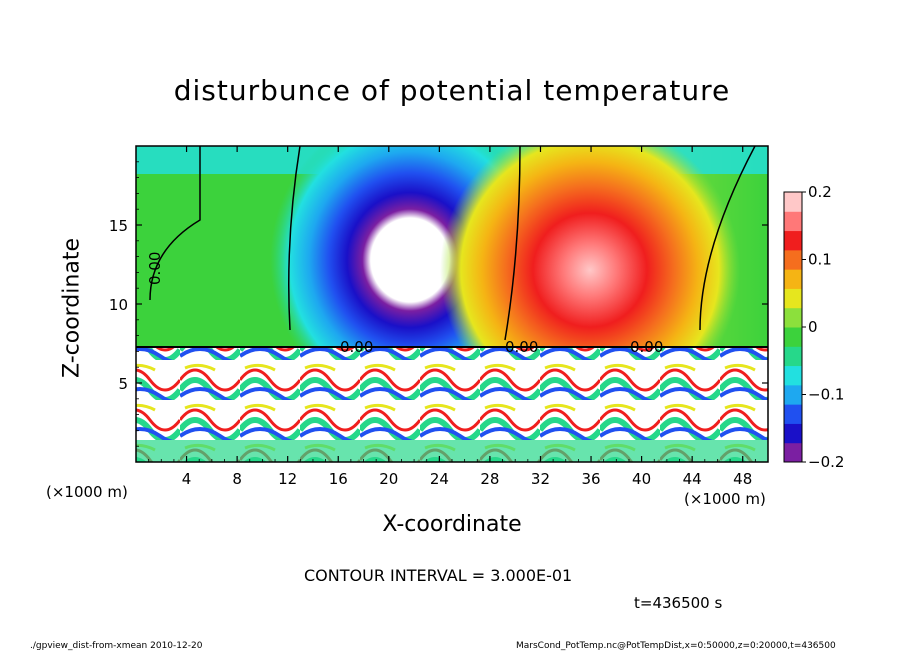 The width and height of the screenshot is (904, 654). What do you see at coordinates (820, 260) in the screenshot?
I see `colorbar-tick-label: 0.1` at bounding box center [820, 260].